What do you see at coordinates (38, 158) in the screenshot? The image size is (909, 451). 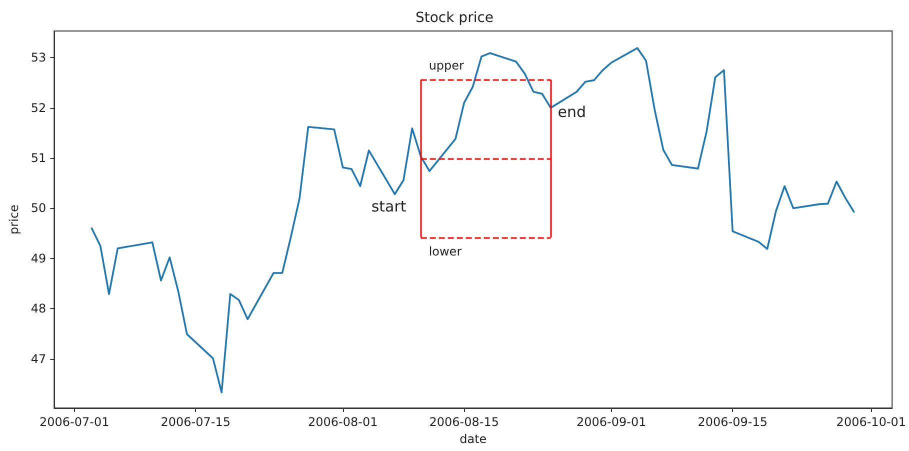 I see `y-tick-label: 51` at bounding box center [38, 158].